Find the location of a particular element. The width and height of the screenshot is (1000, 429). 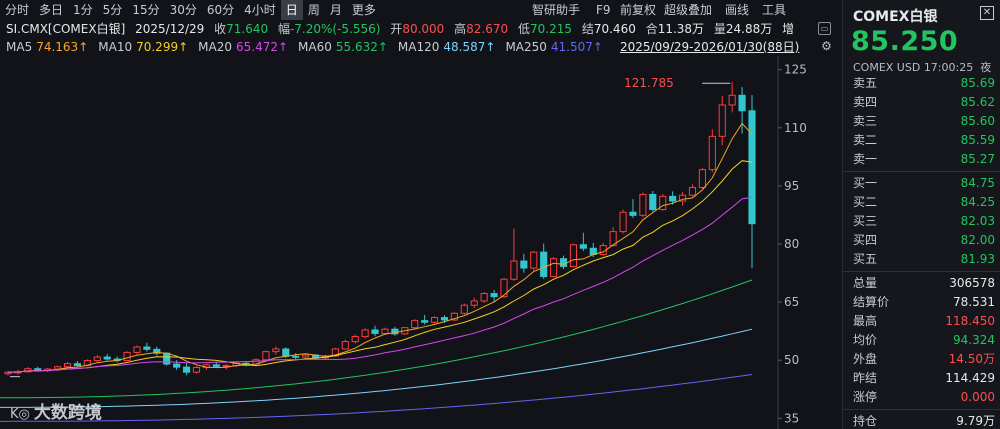

market-meta: COMEX USD 17:00:25 夜 is located at coordinates (922, 67).